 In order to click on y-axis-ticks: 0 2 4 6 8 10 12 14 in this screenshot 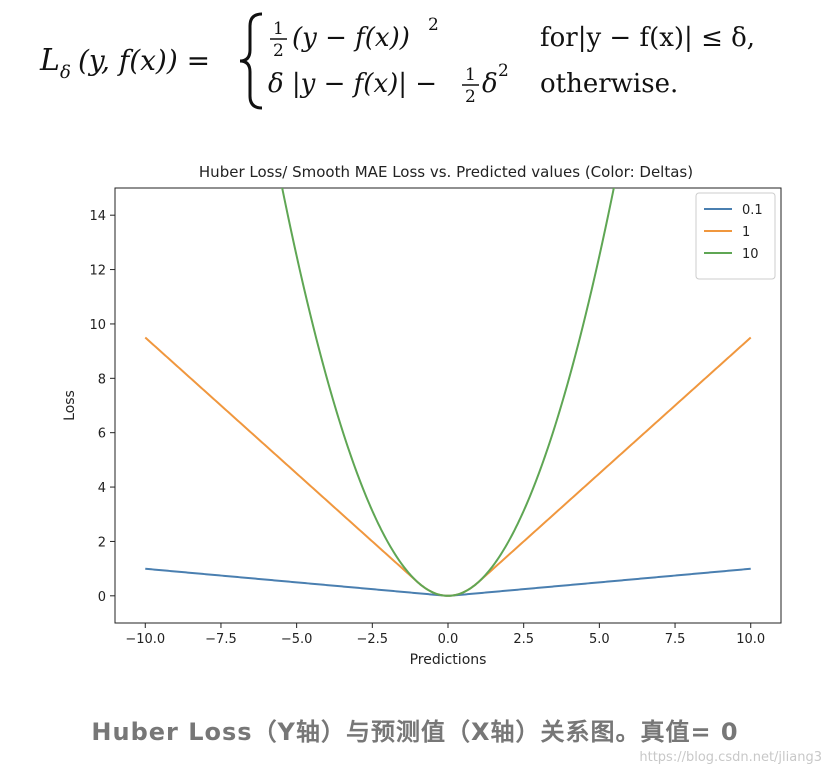, I will do `click(102, 407)`.